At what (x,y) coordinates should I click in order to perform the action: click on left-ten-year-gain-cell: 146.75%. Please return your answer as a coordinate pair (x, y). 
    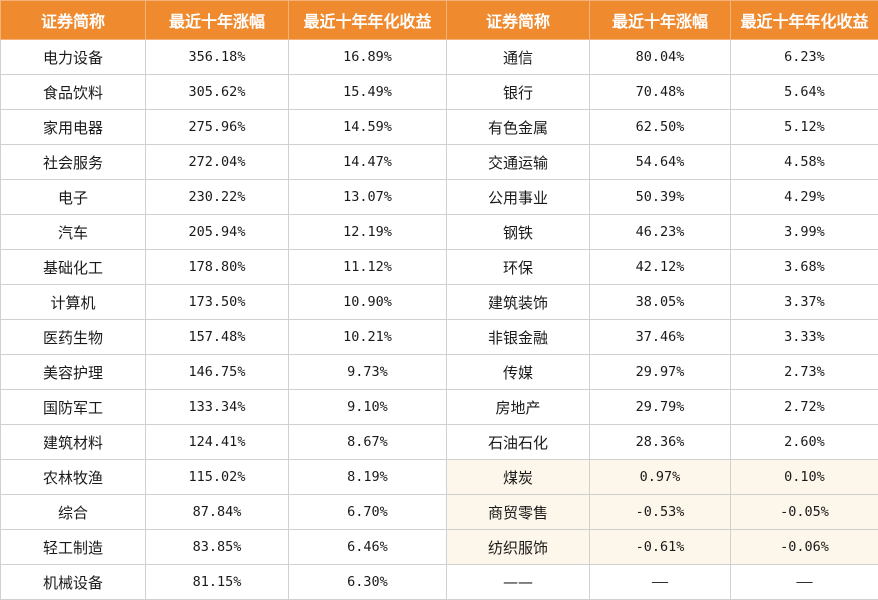
    Looking at the image, I should click on (217, 372).